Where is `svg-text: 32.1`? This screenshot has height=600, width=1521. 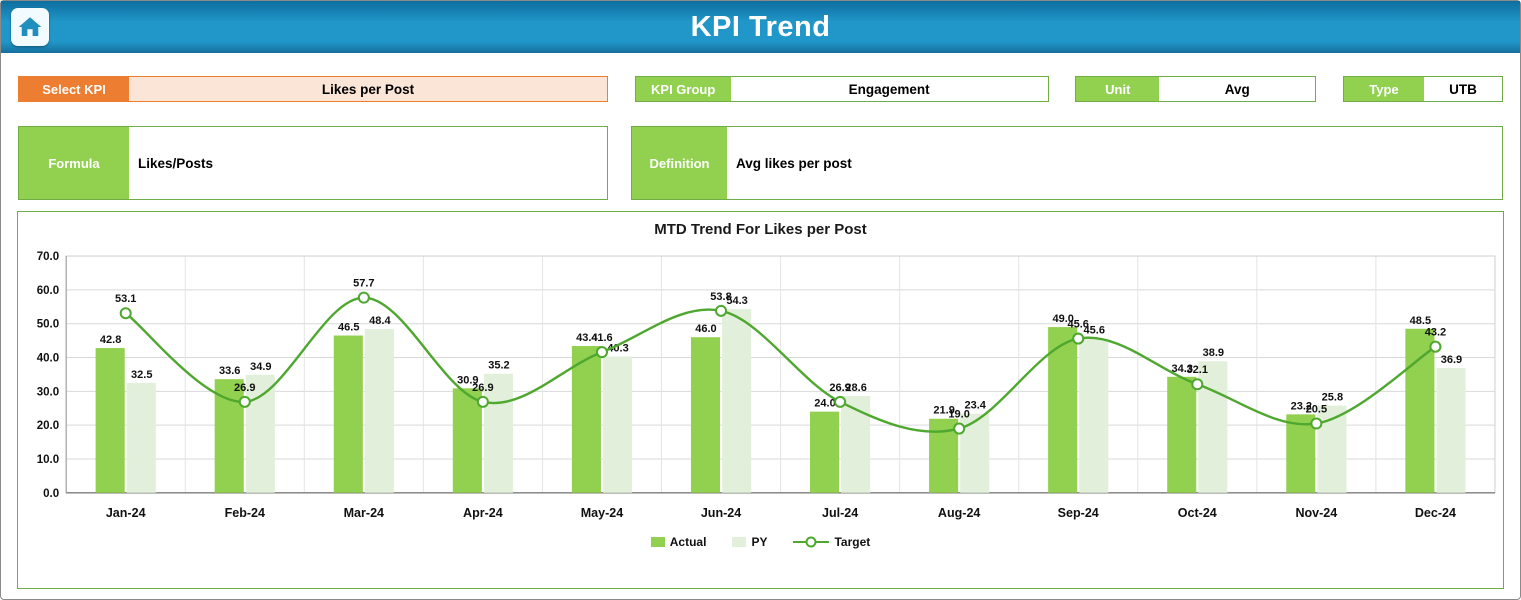 svg-text: 32.1 is located at coordinates (1197, 370).